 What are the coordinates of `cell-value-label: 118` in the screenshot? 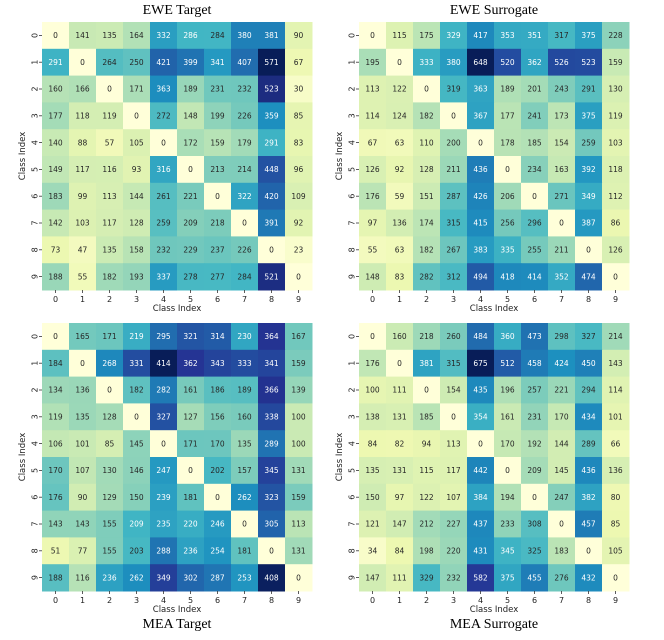 It's located at (615, 169).